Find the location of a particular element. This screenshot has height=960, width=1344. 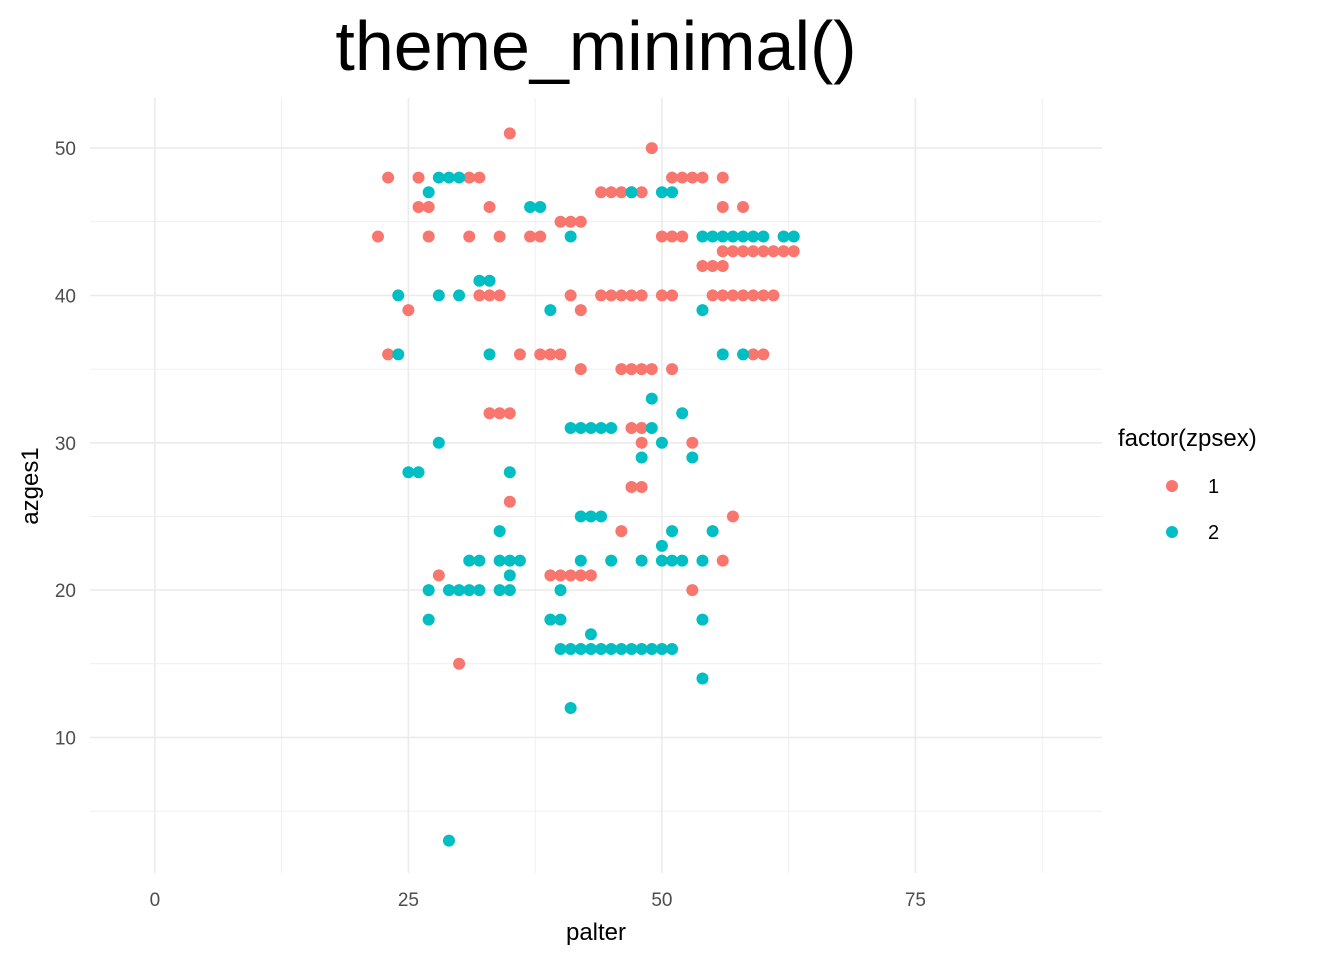

x-tick-label: 0 is located at coordinates (155, 900).